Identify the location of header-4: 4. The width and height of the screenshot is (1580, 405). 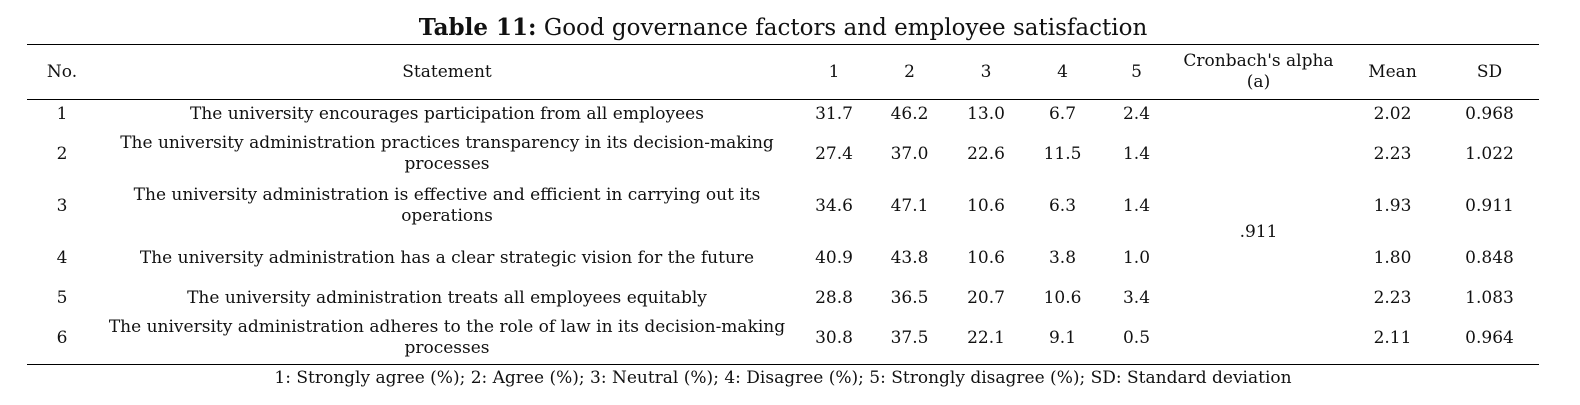
(1062, 71).